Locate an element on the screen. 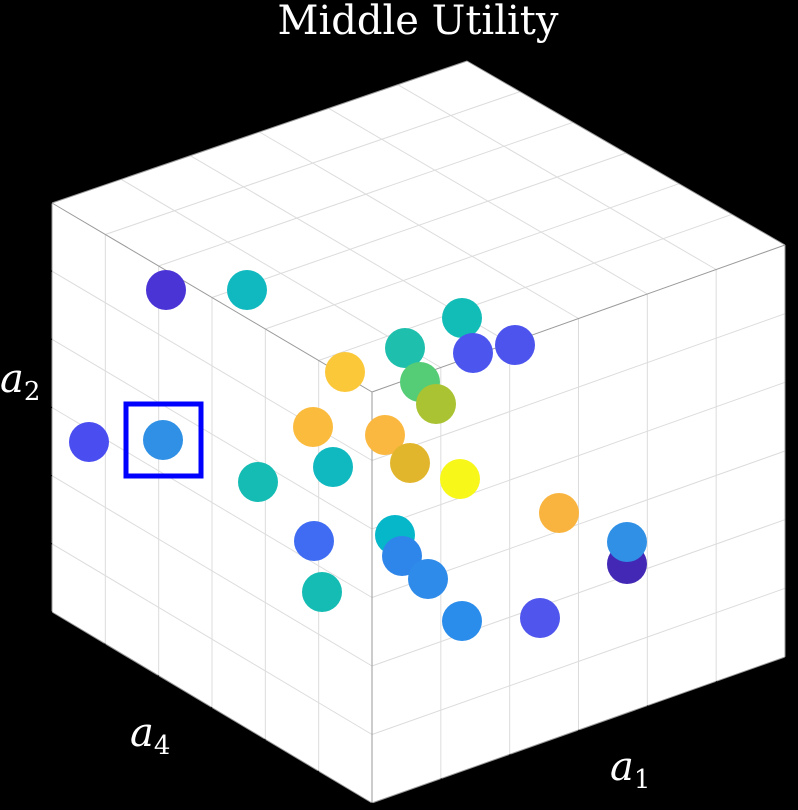 The width and height of the screenshot is (798, 810). x-axis-label: a1 is located at coordinates (630, 769).